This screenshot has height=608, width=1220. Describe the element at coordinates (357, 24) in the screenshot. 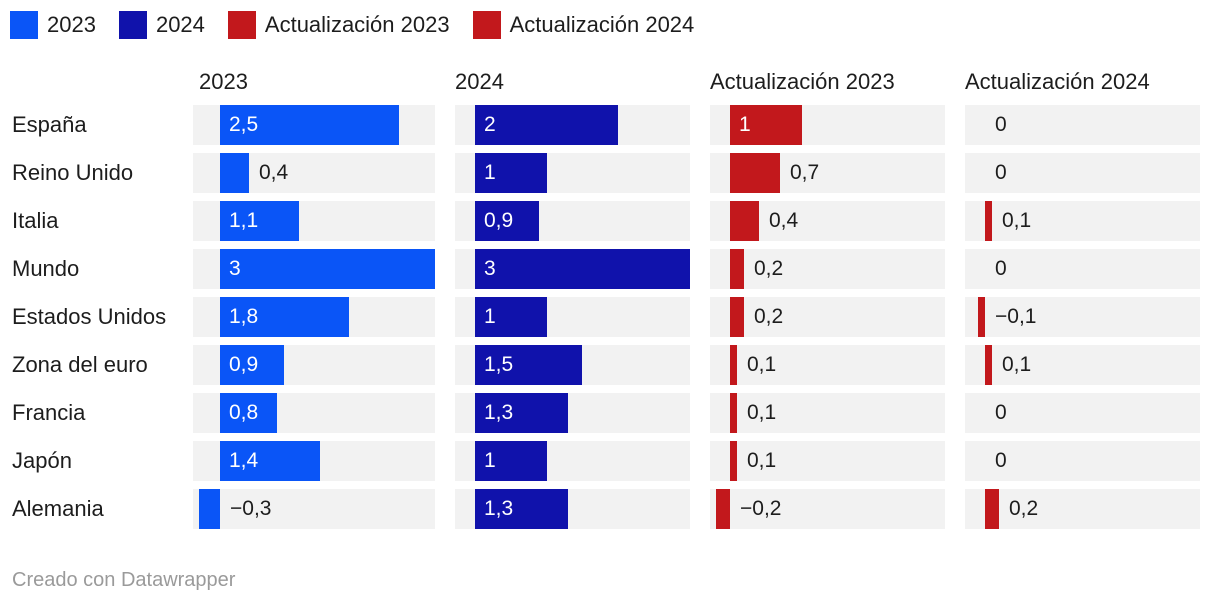

I see `legend-label: Actualización 2023` at that location.